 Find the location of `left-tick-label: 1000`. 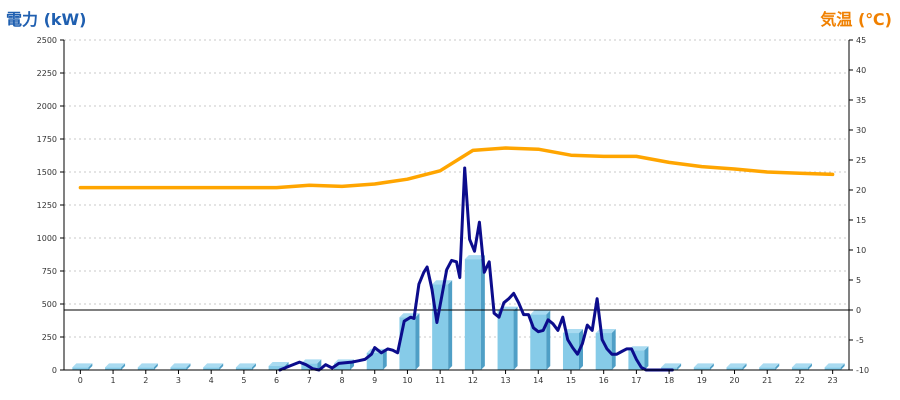

left-tick-label: 1000 is located at coordinates (47, 238).